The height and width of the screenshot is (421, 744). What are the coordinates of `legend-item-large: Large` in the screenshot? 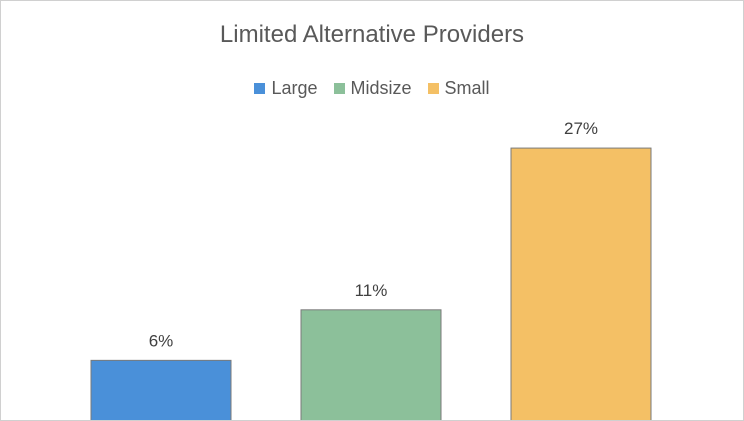 It's located at (286, 88).